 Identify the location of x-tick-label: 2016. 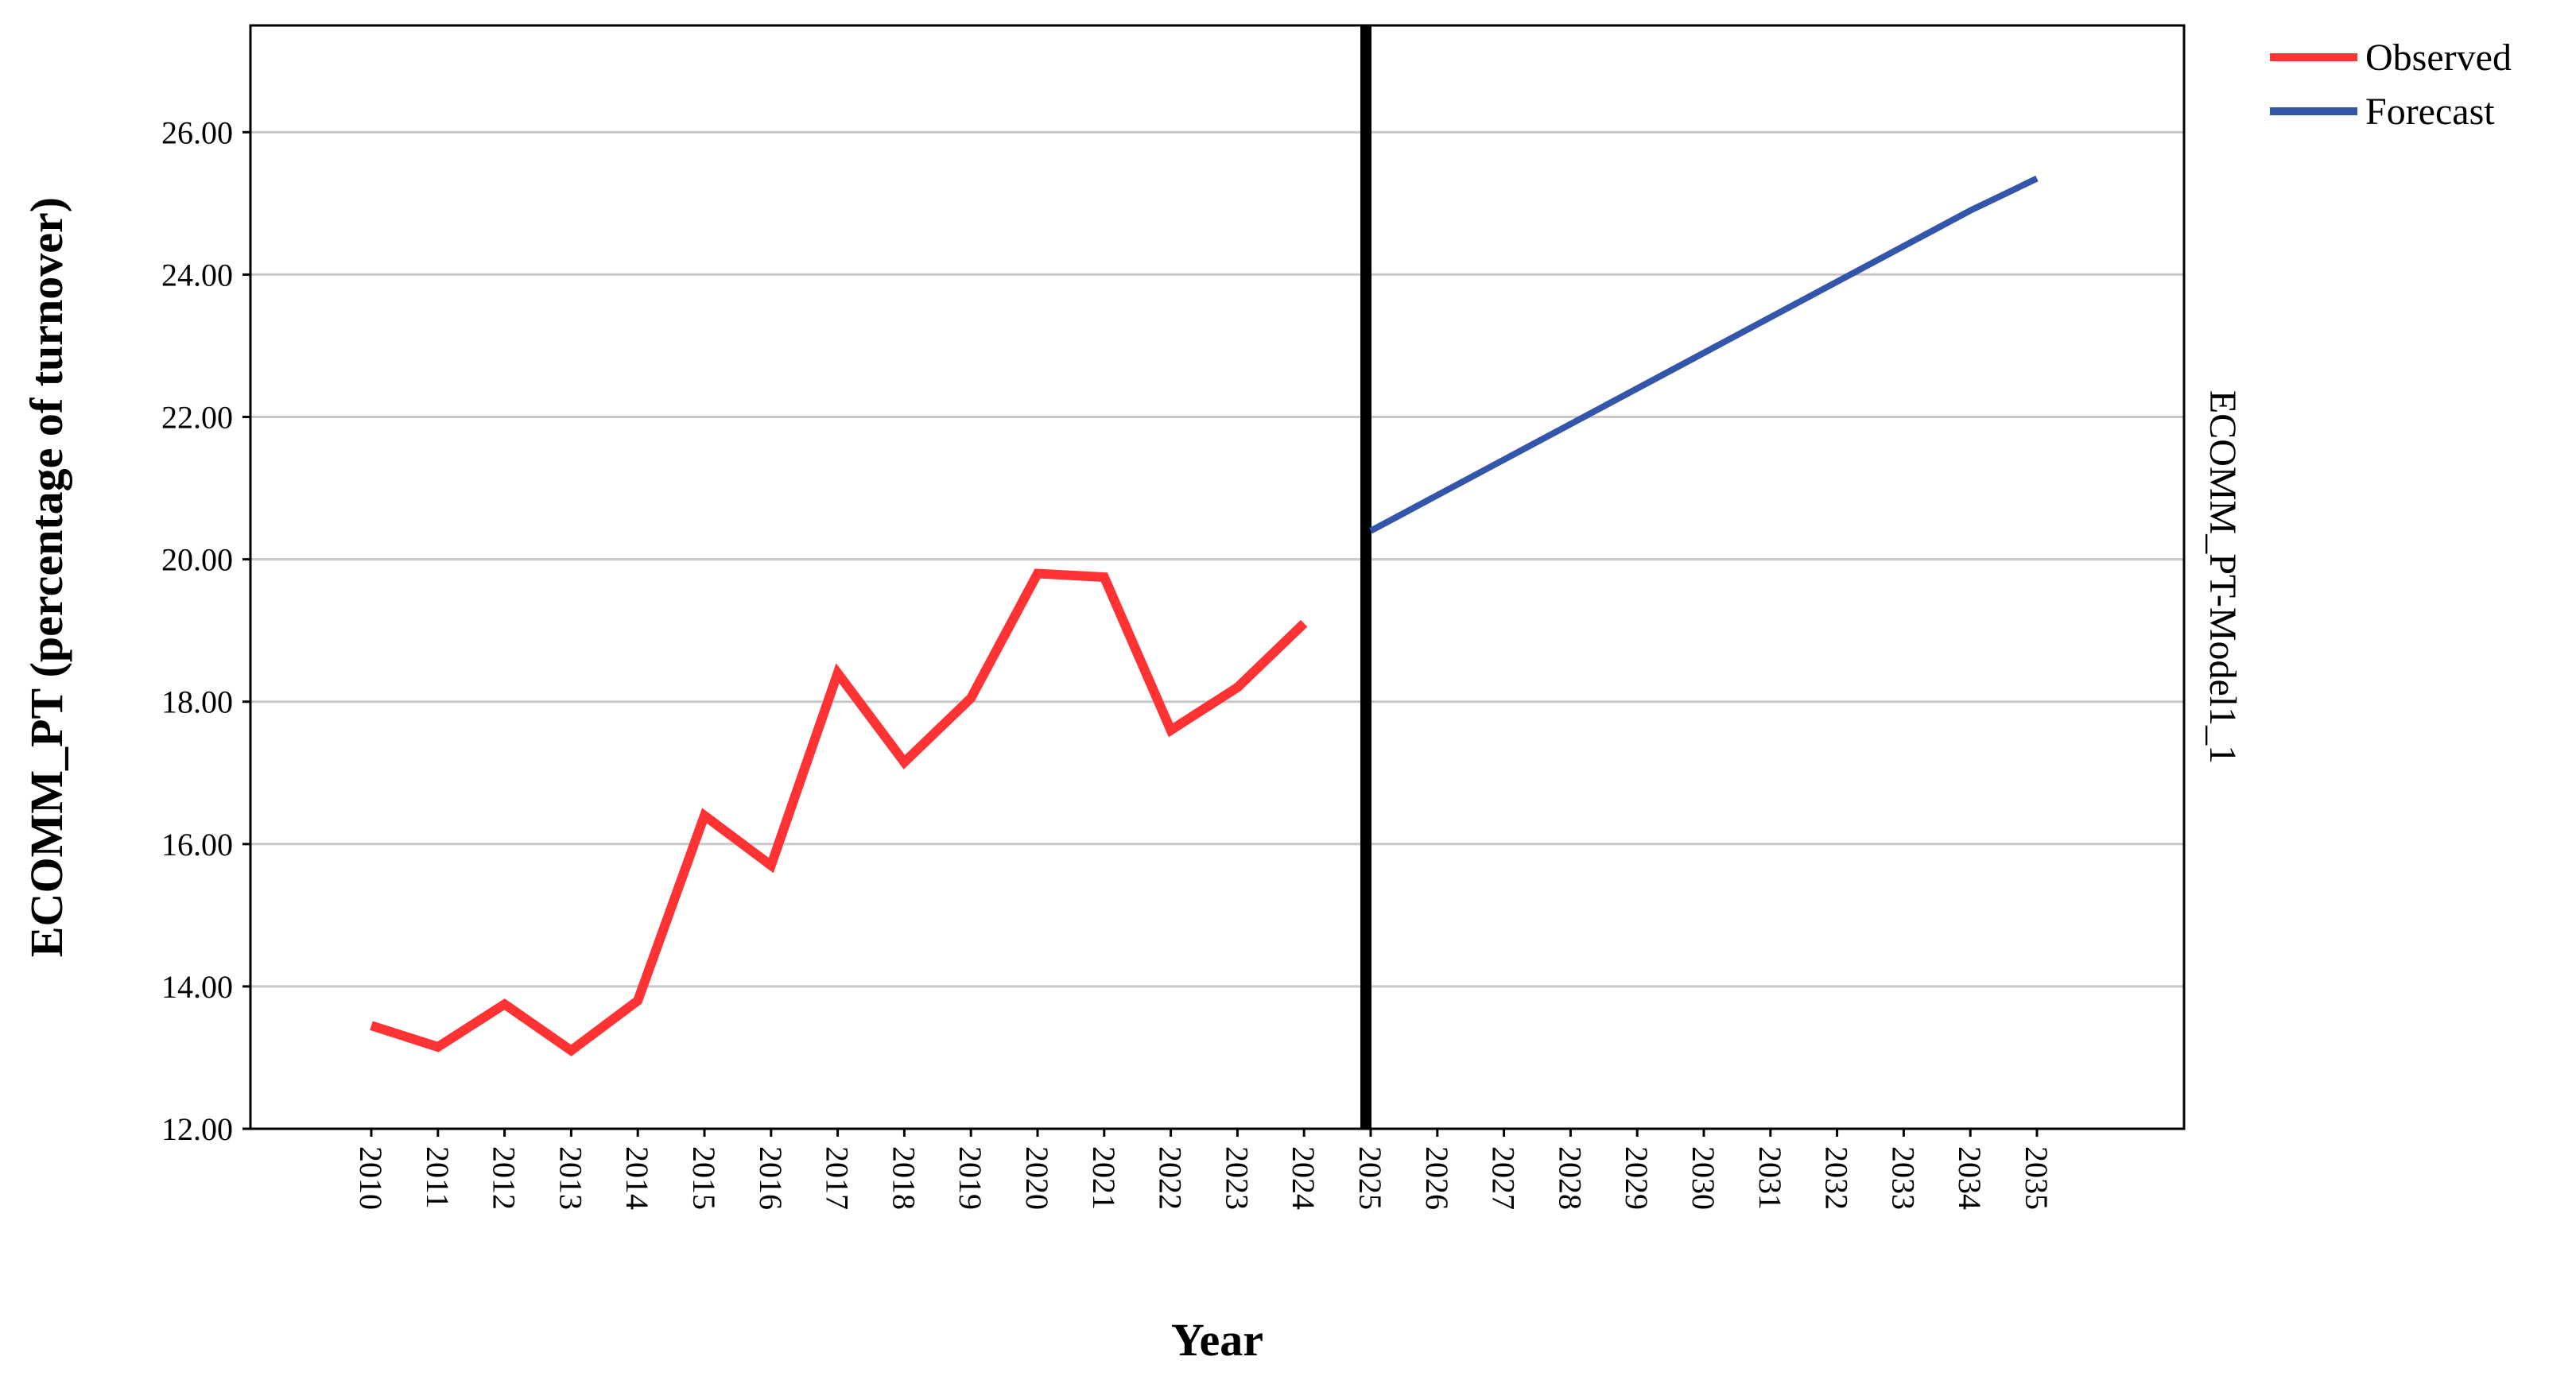
(771, 1178).